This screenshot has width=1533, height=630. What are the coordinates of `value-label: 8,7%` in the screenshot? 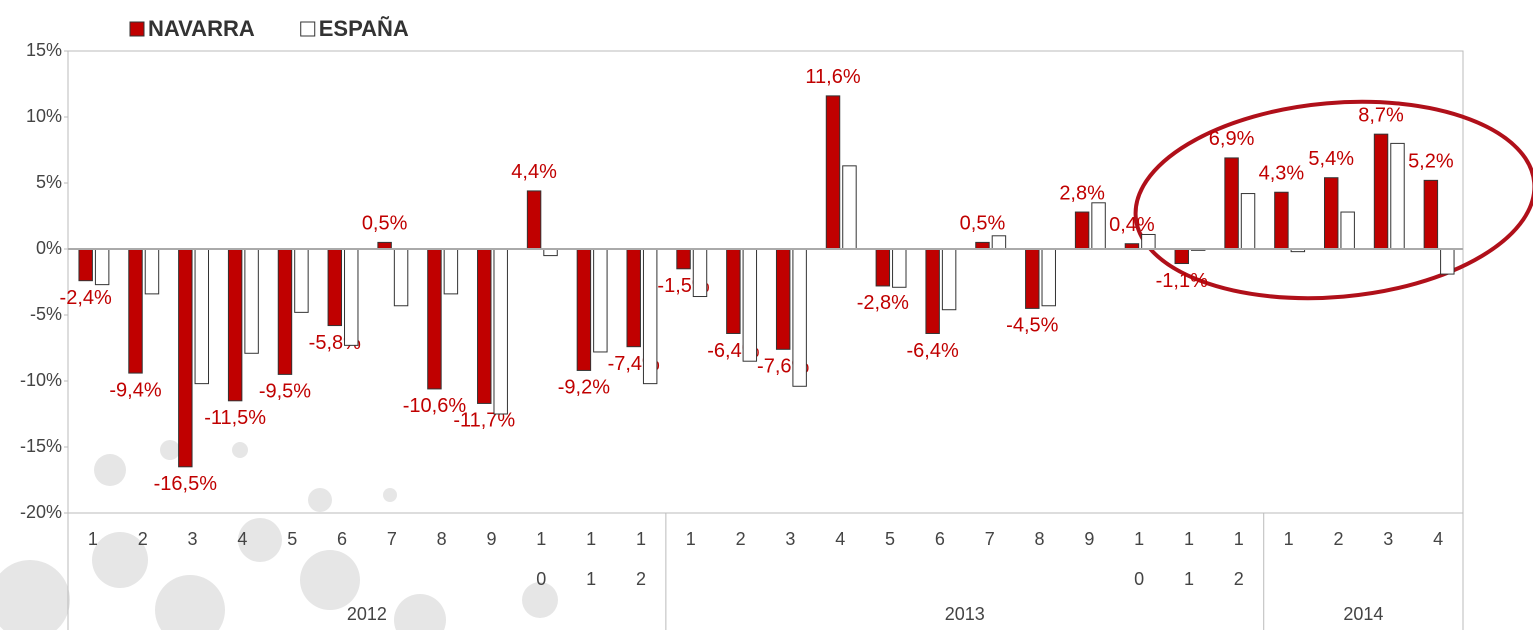 It's located at (1381, 115).